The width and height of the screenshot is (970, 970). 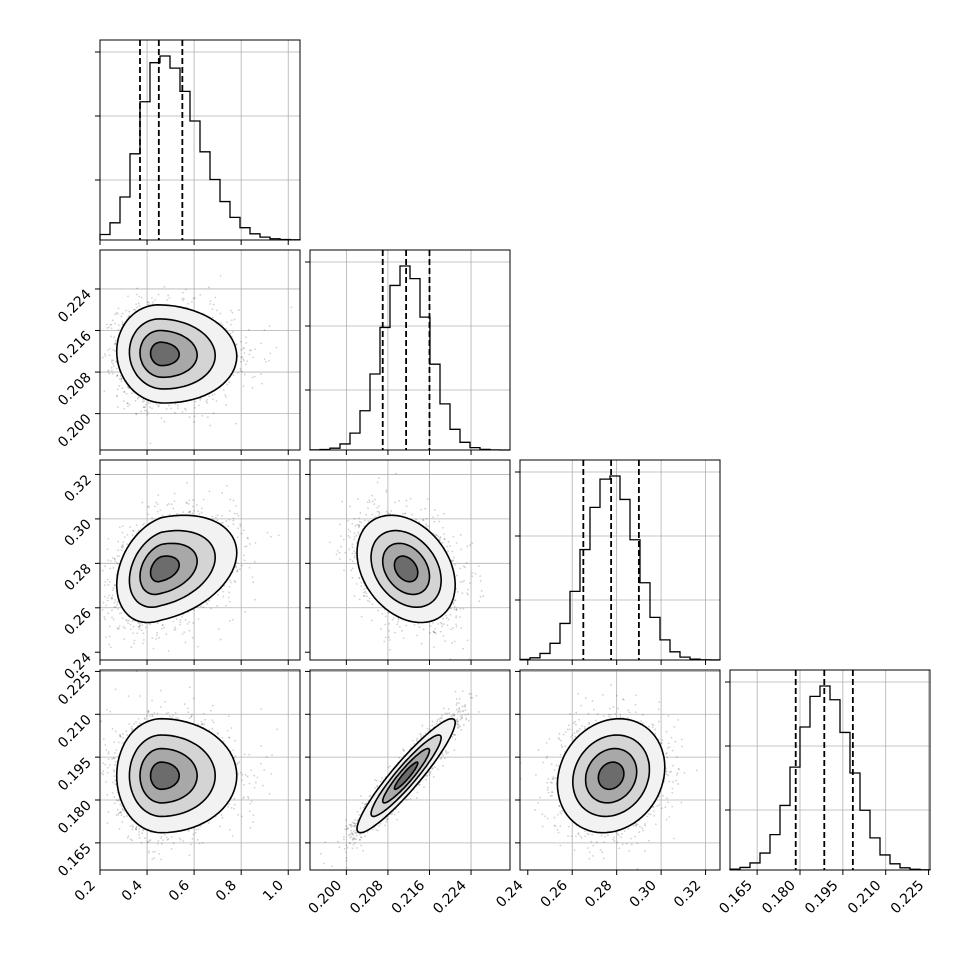 I want to click on scatter-group, so click(x=187, y=566).